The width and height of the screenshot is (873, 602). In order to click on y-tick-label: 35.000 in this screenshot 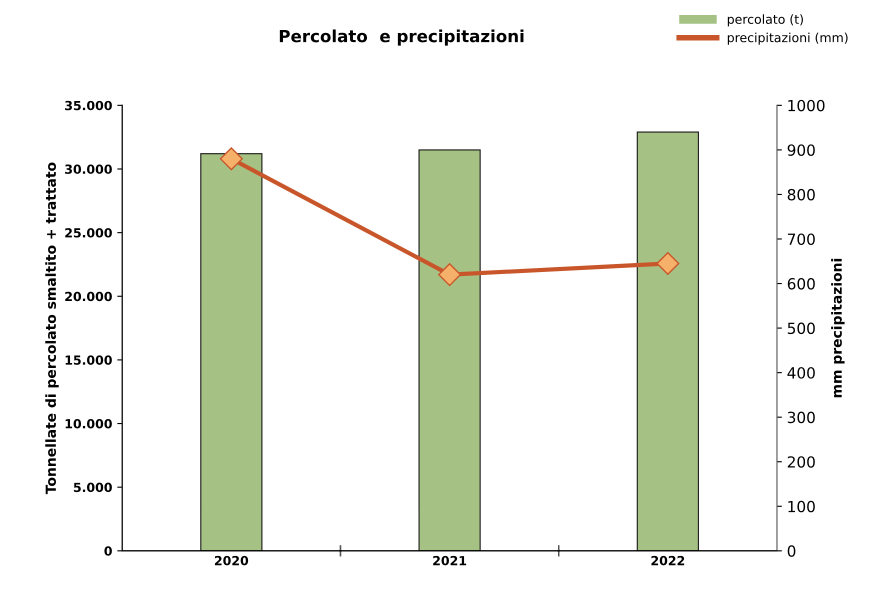, I will do `click(88, 105)`.